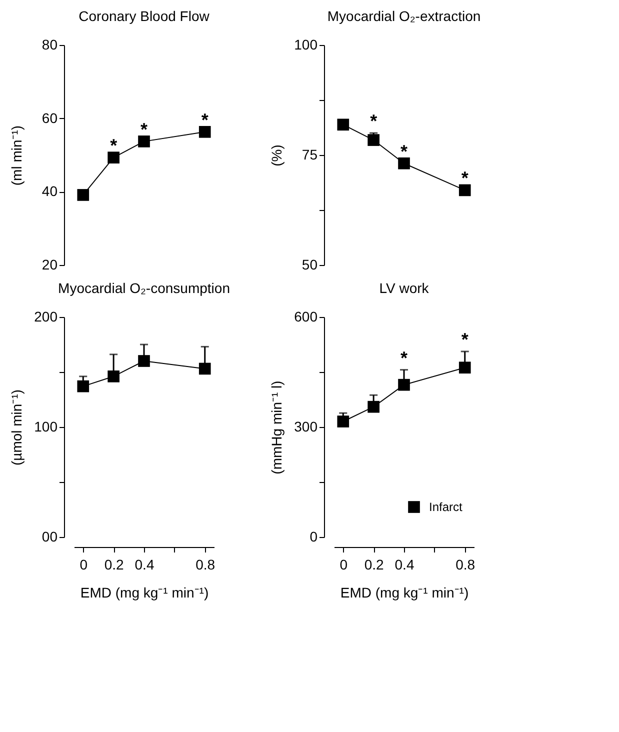 The width and height of the screenshot is (619, 732). What do you see at coordinates (50, 44) in the screenshot?
I see `y-tick-label: 80` at bounding box center [50, 44].